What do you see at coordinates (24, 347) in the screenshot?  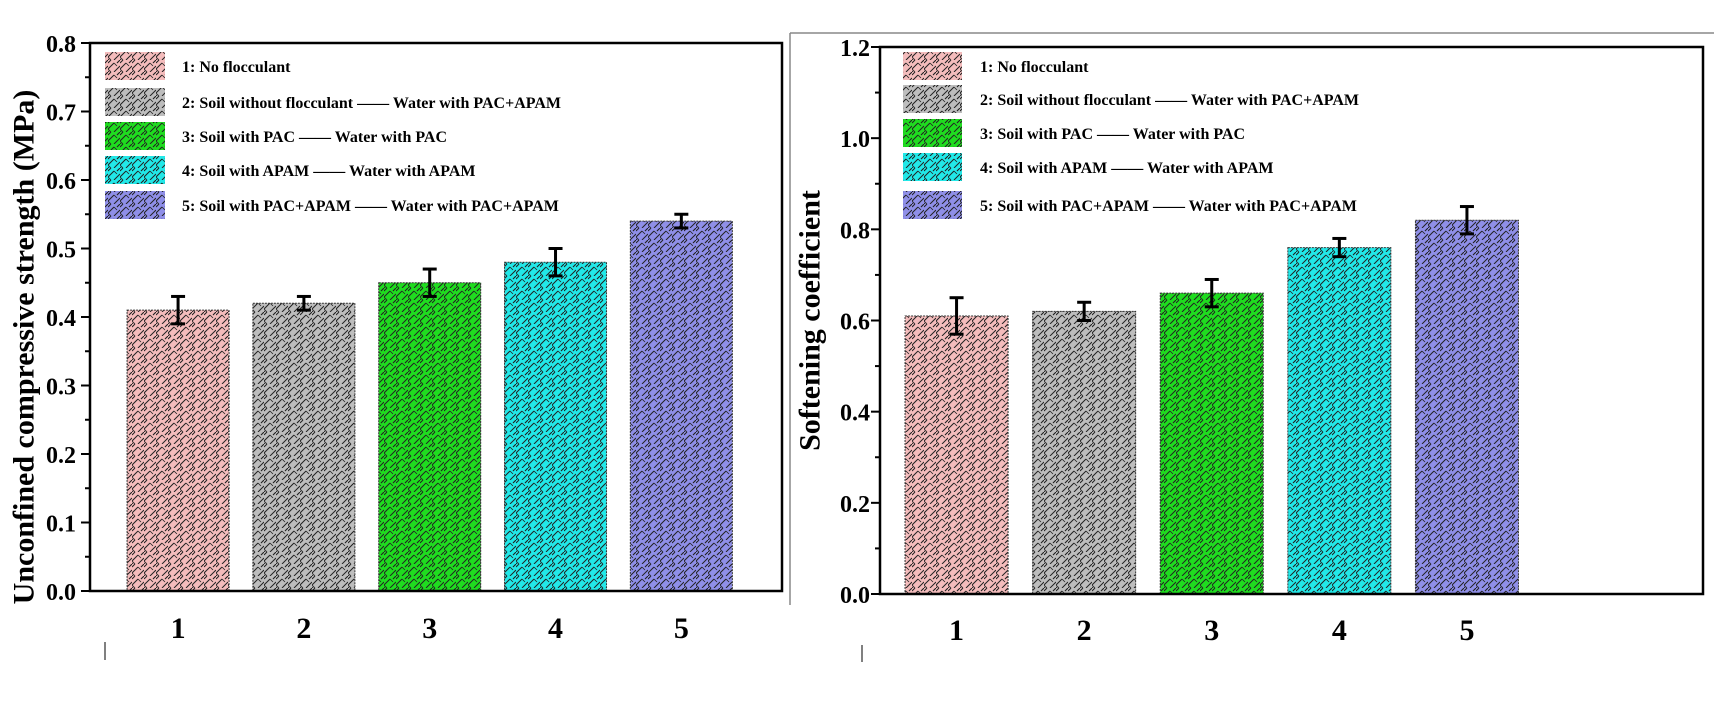 I see `y-axis-label: Unconfined compressive strength (MPa)` at bounding box center [24, 347].